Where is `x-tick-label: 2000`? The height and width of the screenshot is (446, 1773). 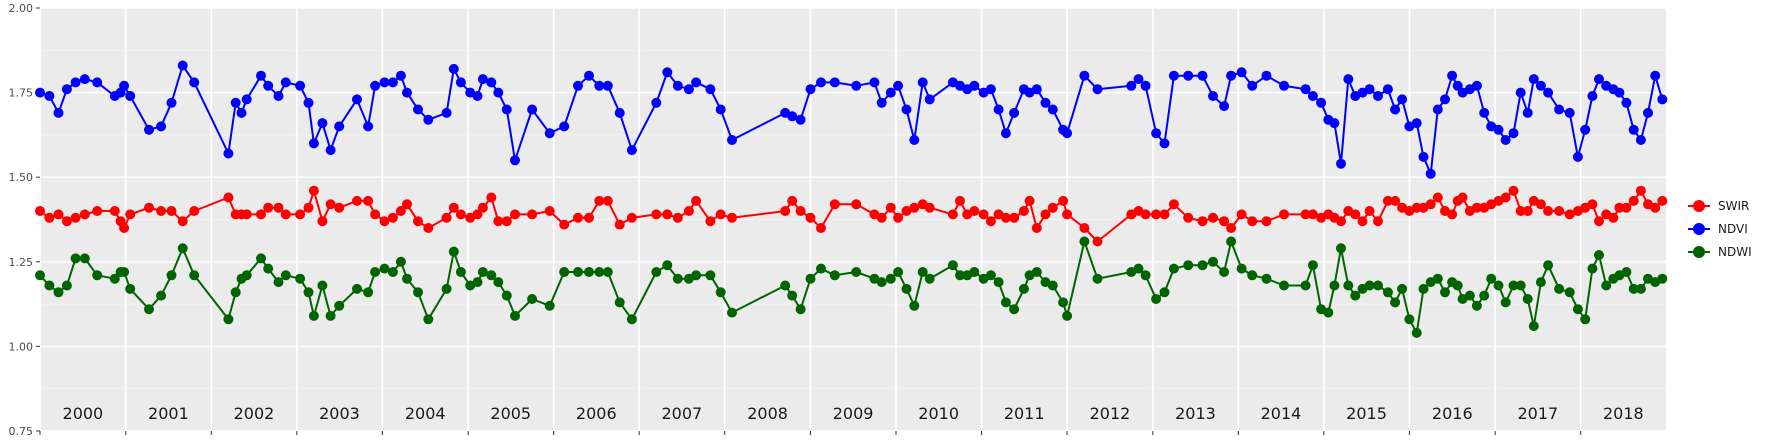 x-tick-label: 2000 is located at coordinates (83, 413).